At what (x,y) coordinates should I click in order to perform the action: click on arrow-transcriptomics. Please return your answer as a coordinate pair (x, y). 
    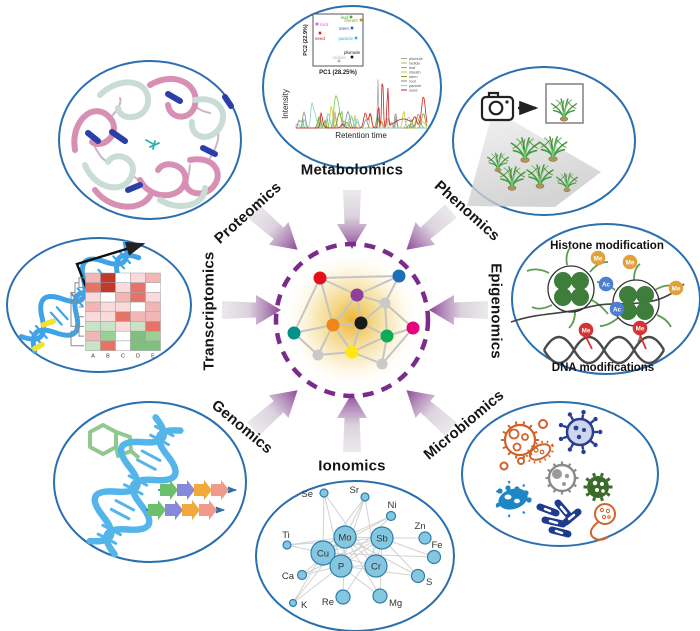
    Looking at the image, I should click on (251, 310).